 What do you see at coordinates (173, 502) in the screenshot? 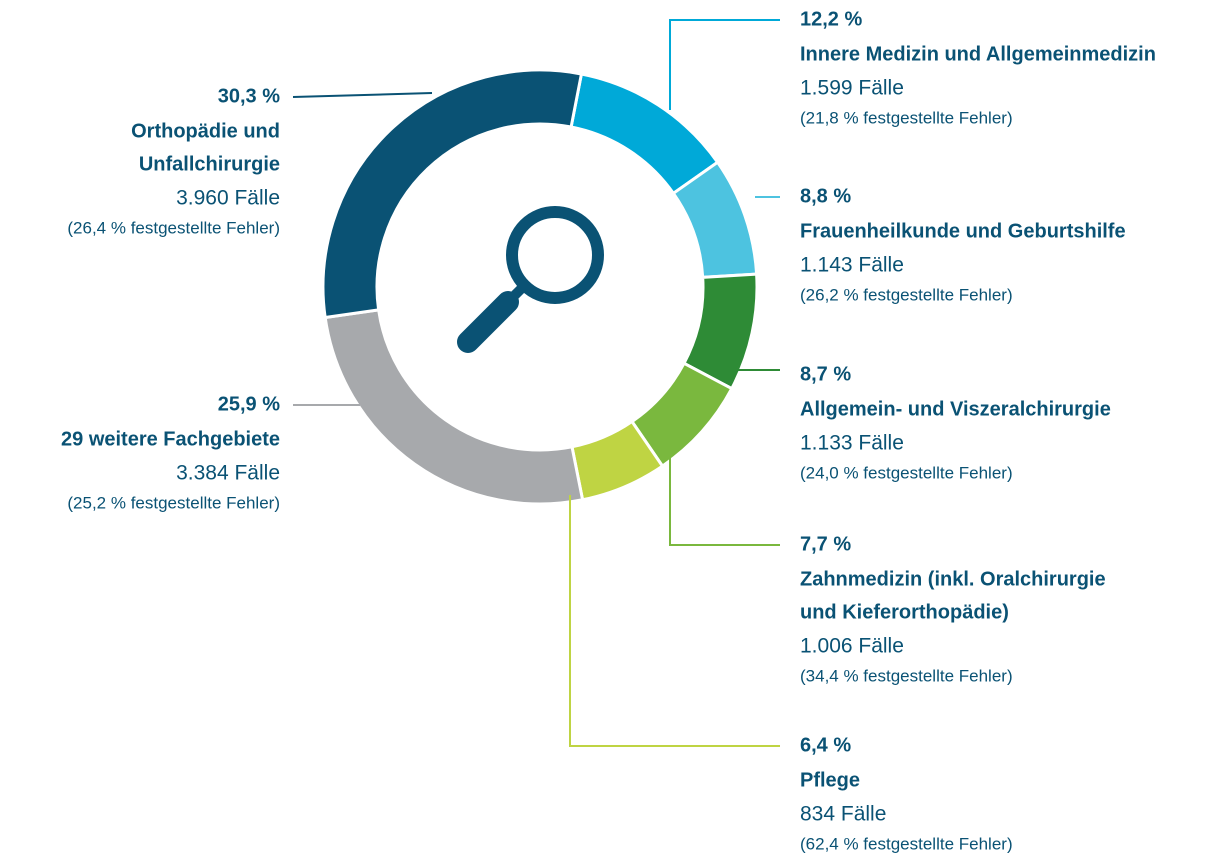
I see `errors-label: (25,2 % festgestellte Fehler)` at bounding box center [173, 502].